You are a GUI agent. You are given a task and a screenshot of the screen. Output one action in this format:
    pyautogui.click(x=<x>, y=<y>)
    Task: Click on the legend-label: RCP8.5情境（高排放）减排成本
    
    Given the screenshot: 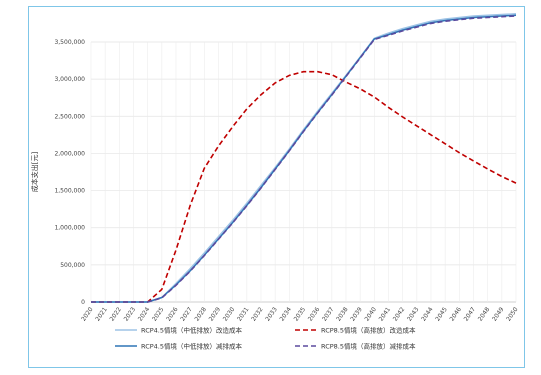 What is the action you would take?
    pyautogui.click(x=368, y=345)
    